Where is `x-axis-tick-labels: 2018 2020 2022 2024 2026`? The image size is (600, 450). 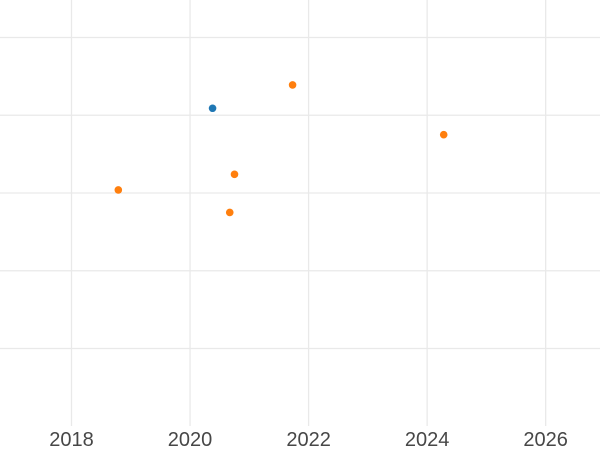 x-axis-tick-labels: 2018 2020 2022 2024 2026 is located at coordinates (308, 439).